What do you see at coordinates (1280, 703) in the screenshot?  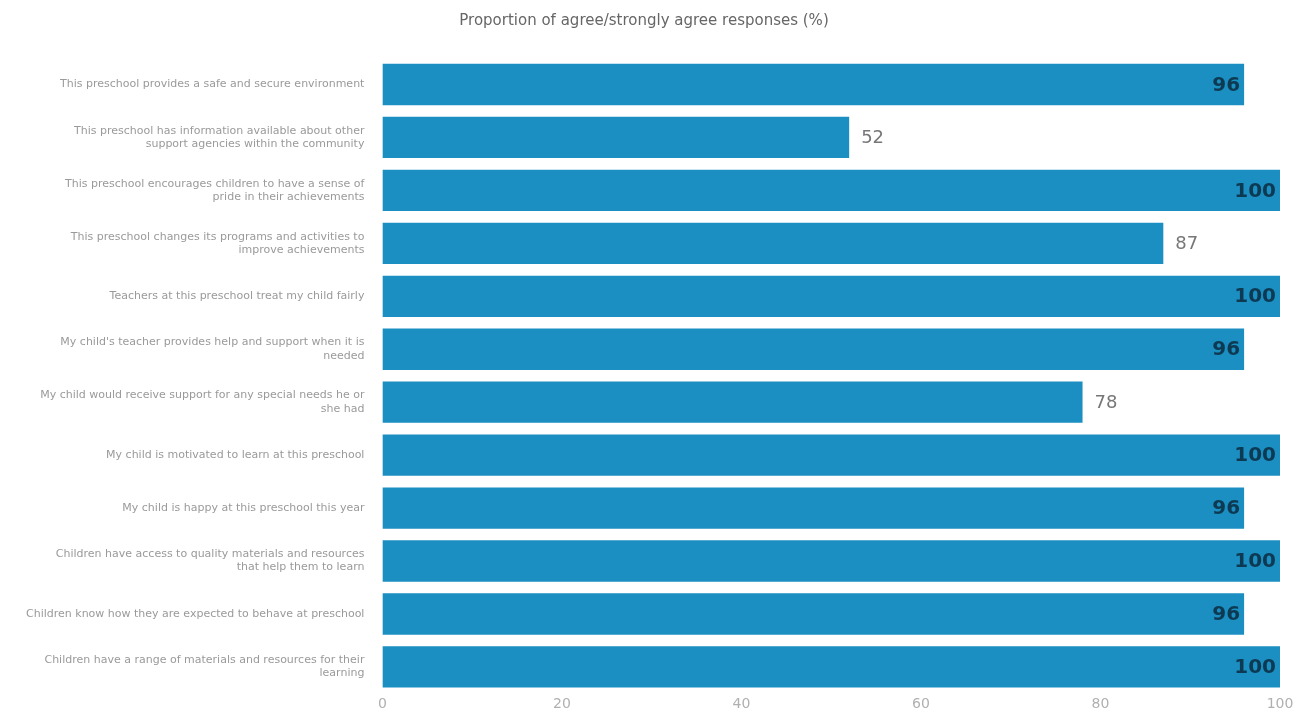 I see `x-tick-label: 100` at bounding box center [1280, 703].